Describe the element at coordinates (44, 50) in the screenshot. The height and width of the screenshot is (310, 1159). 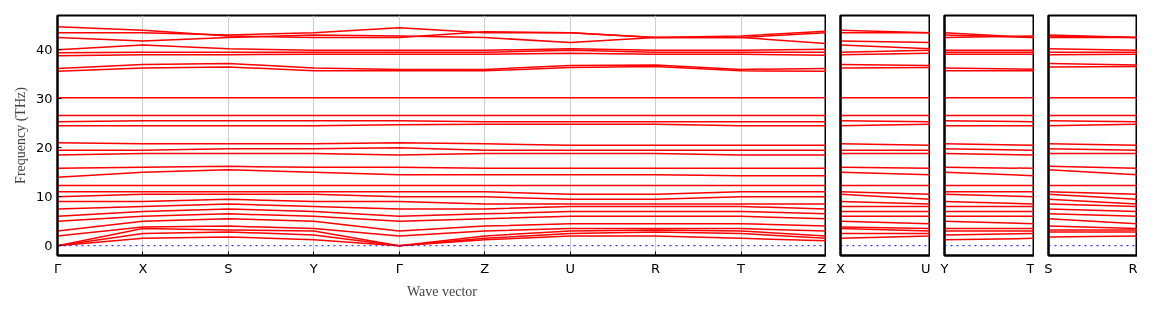
I see `y-tick-label: 40` at that location.